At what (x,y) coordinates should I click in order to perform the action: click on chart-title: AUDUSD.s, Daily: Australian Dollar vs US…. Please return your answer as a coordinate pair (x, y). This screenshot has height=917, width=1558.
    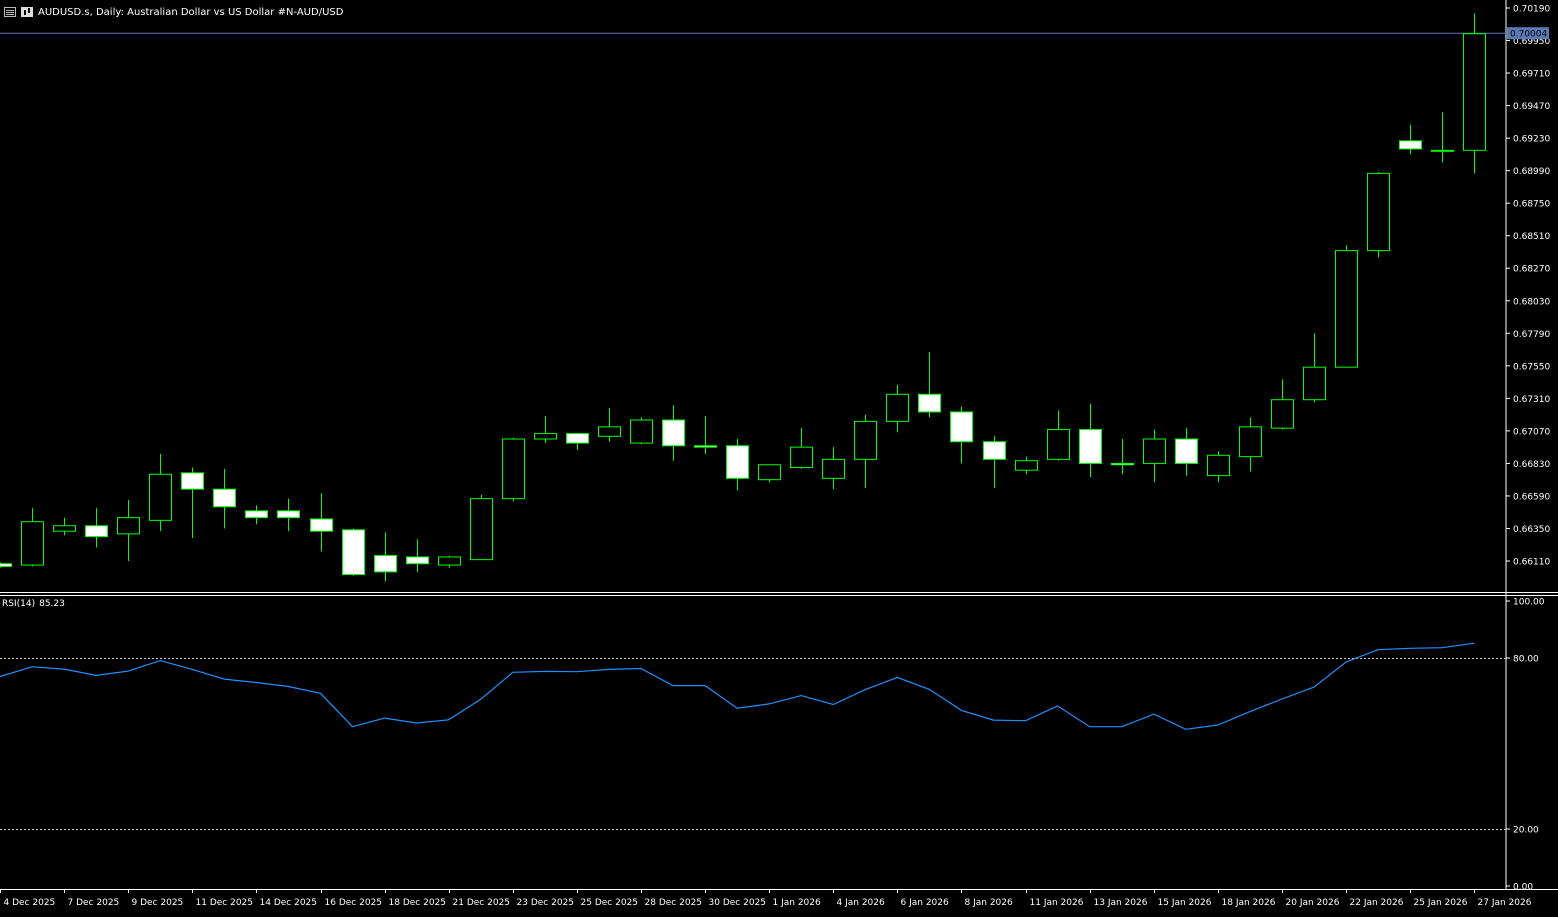
    Looking at the image, I should click on (191, 12).